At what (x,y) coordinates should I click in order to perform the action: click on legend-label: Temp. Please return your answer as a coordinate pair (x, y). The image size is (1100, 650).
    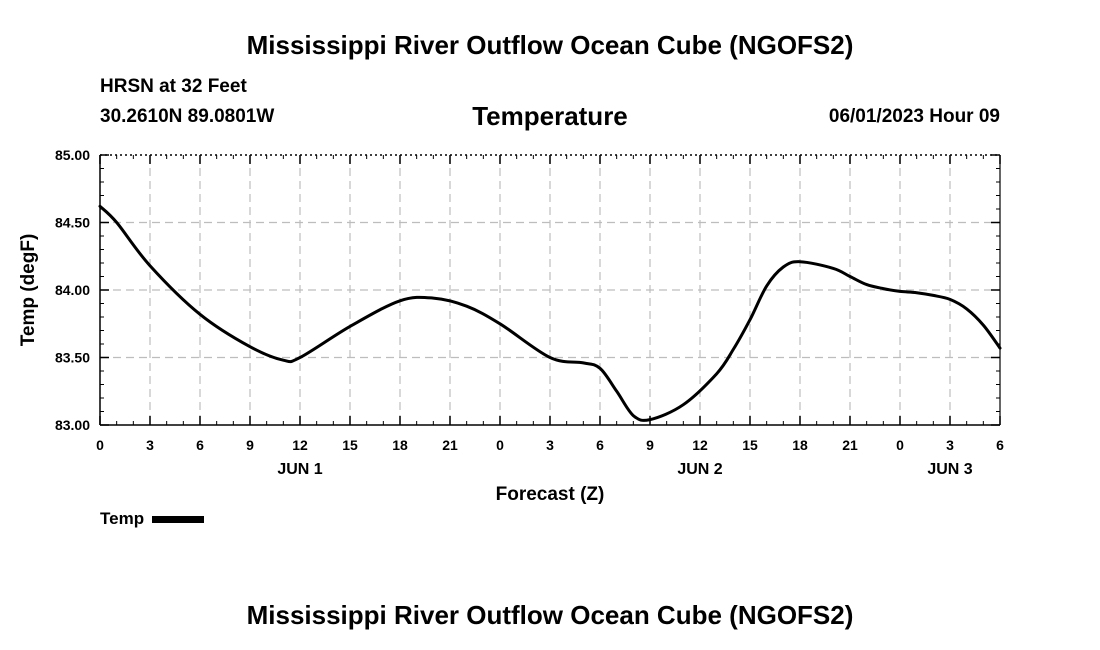
    Looking at the image, I should click on (122, 518).